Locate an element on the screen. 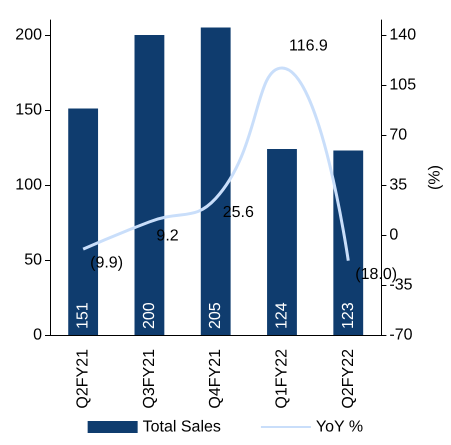  y2-tick-label: 35 is located at coordinates (398, 185).